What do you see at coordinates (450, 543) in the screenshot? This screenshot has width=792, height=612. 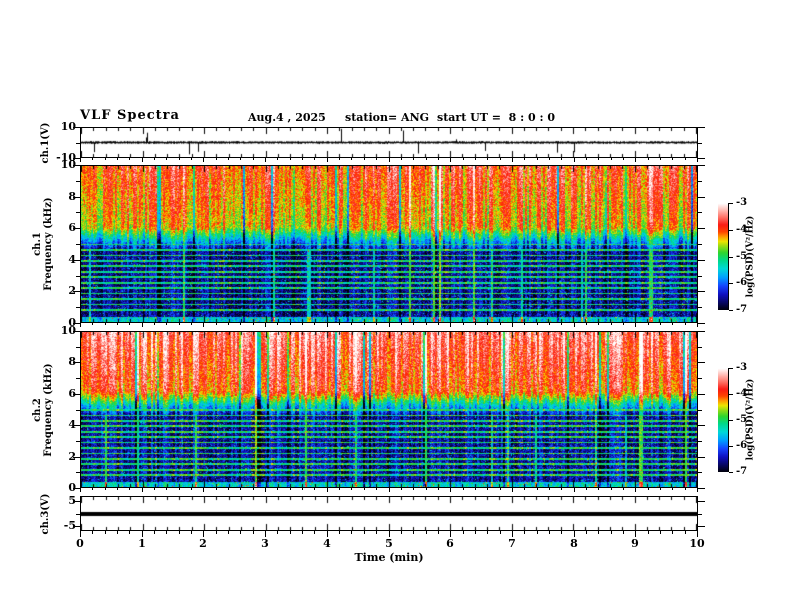 I see `x-tick-label: 6` at bounding box center [450, 543].